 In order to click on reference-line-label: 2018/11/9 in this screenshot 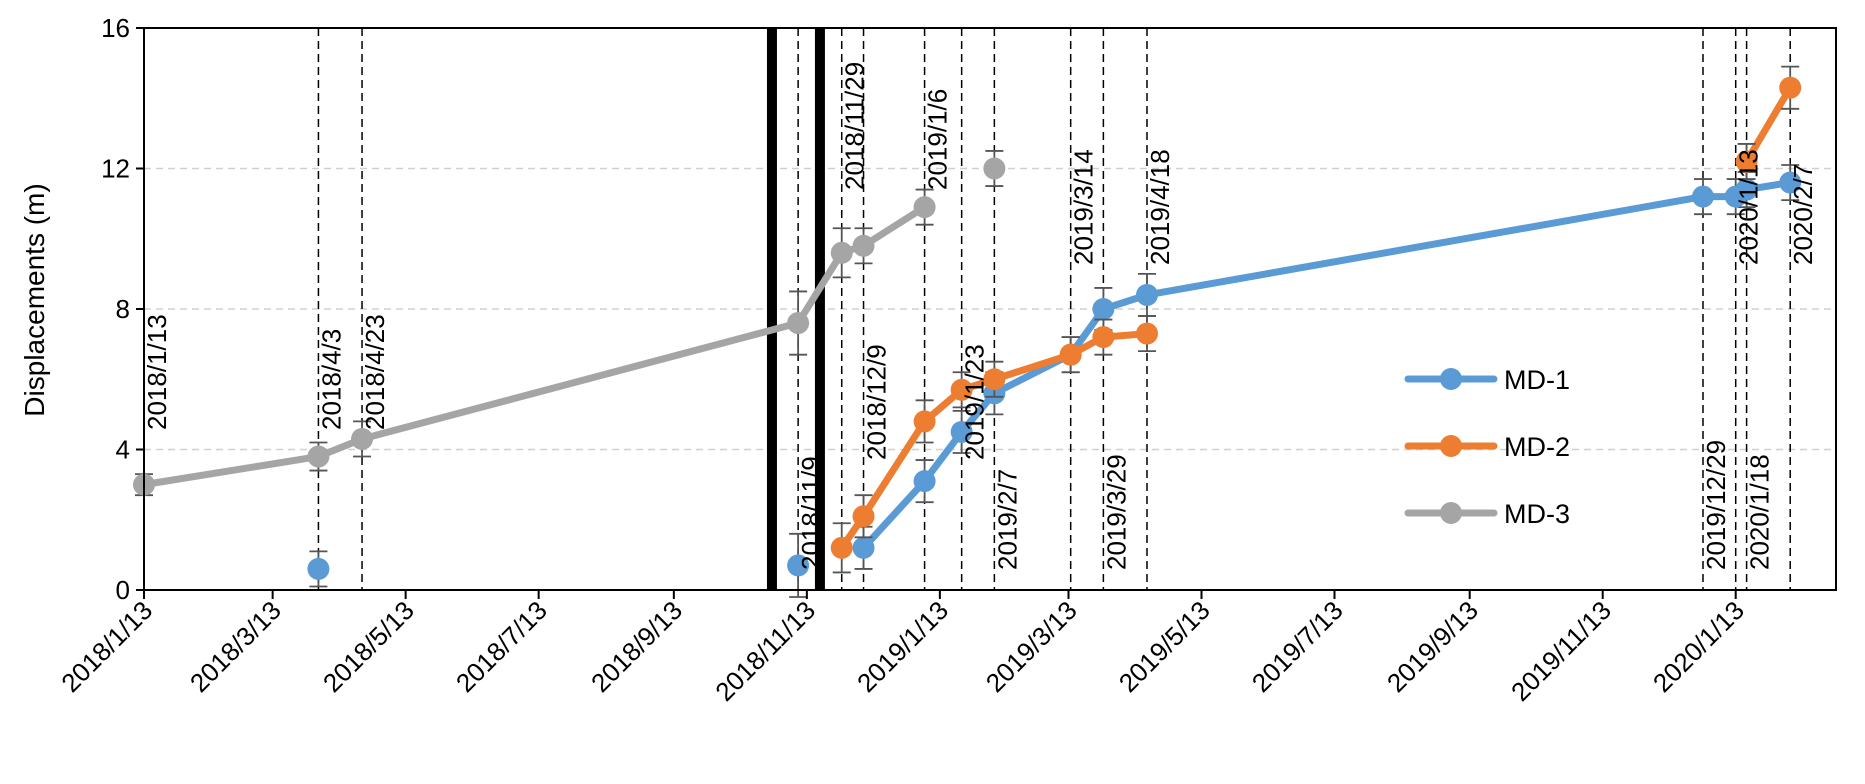, I will do `click(811, 513)`.